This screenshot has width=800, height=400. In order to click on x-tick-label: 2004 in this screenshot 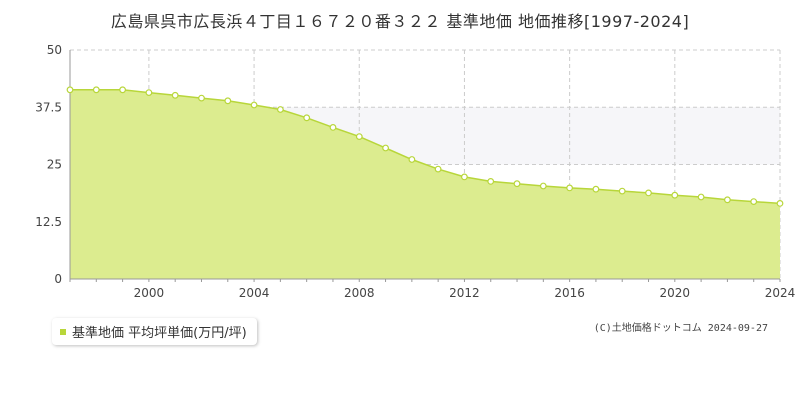, I will do `click(254, 293)`.